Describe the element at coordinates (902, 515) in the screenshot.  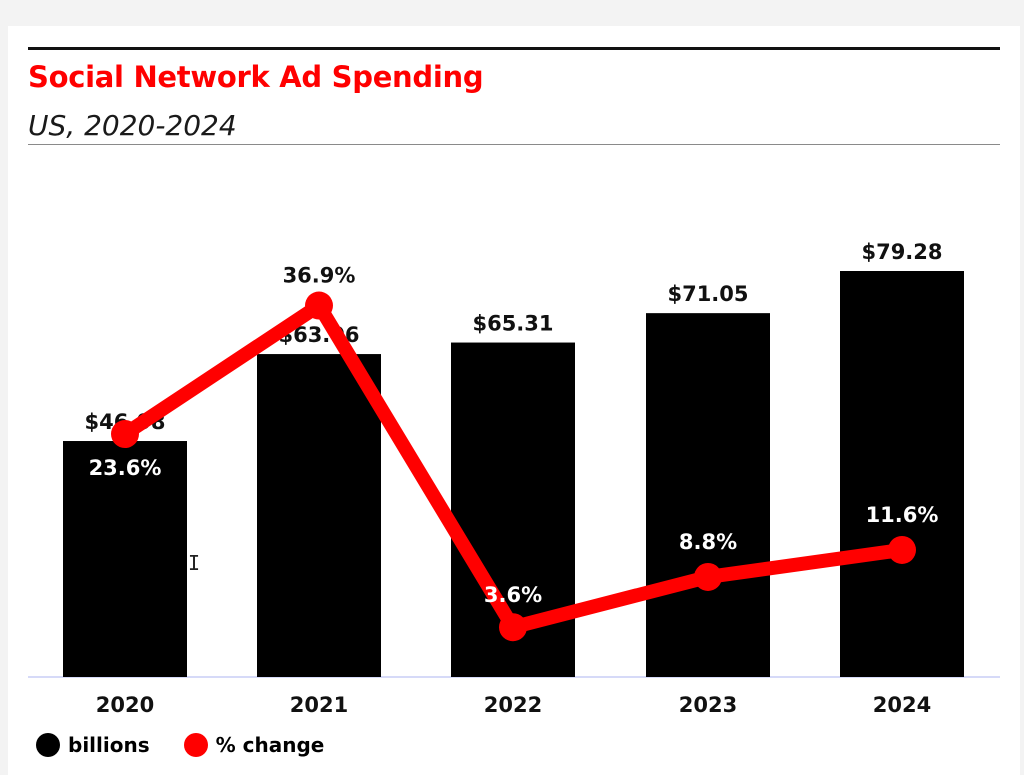
I see `change-label-2024: 11.6%` at that location.